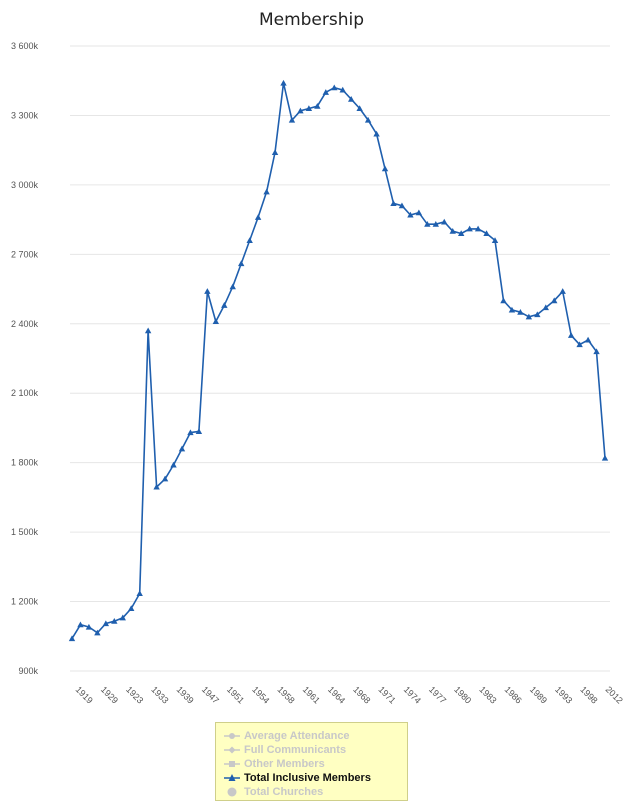  Describe the element at coordinates (284, 764) in the screenshot. I see `legend-label: Other Members` at that location.